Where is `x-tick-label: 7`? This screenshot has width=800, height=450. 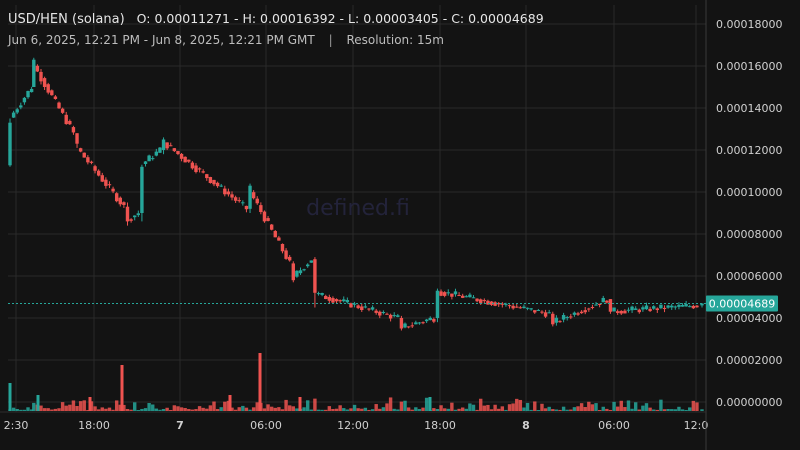 x-tick-label: 7 is located at coordinates (180, 425).